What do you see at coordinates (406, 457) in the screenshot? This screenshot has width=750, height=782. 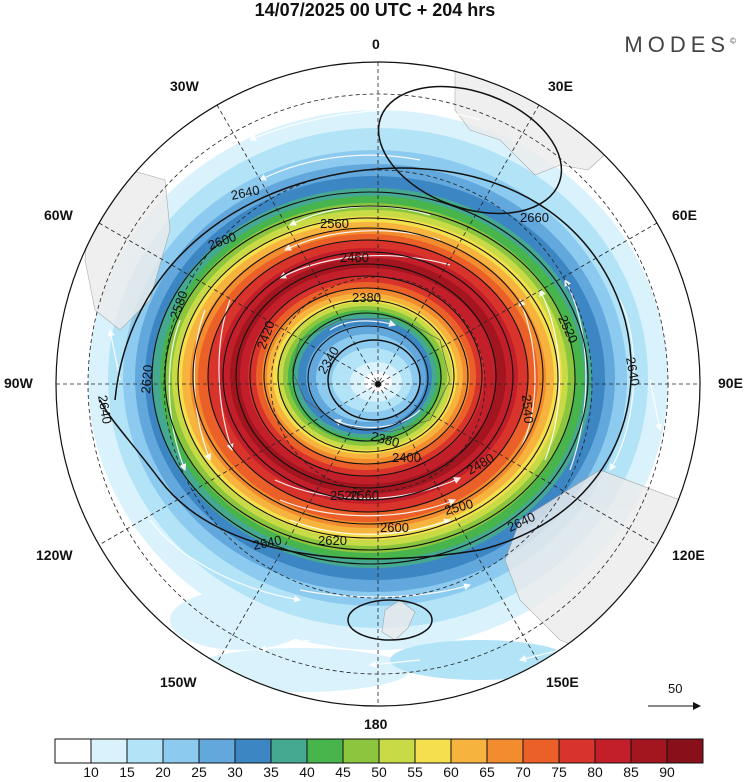 I see `contour-label: 2400` at bounding box center [406, 457].